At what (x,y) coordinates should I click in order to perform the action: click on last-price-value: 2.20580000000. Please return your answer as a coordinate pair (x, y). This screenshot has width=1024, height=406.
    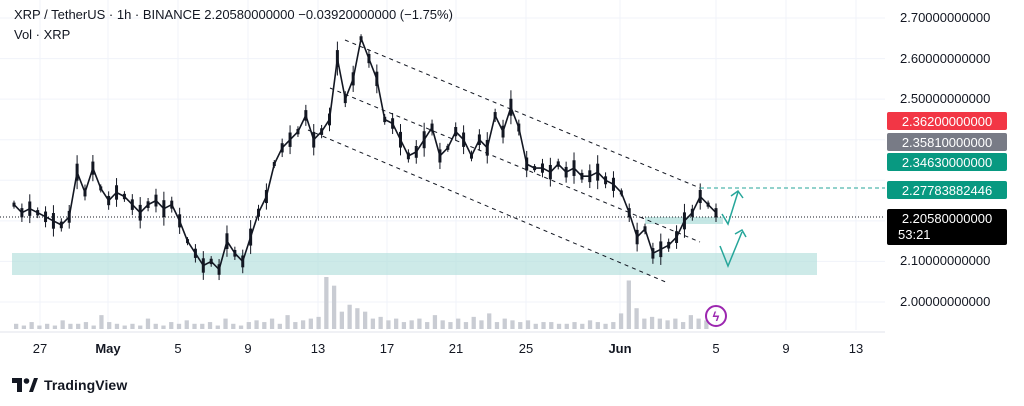
    Looking at the image, I should click on (947, 218).